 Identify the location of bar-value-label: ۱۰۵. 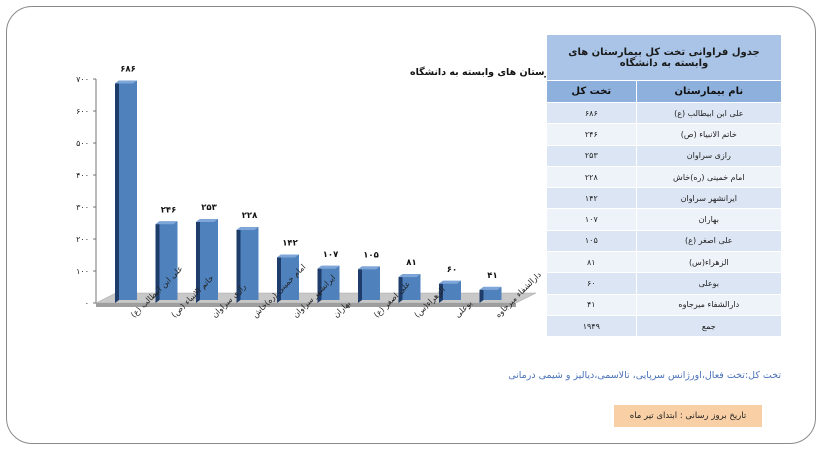
(371, 255).